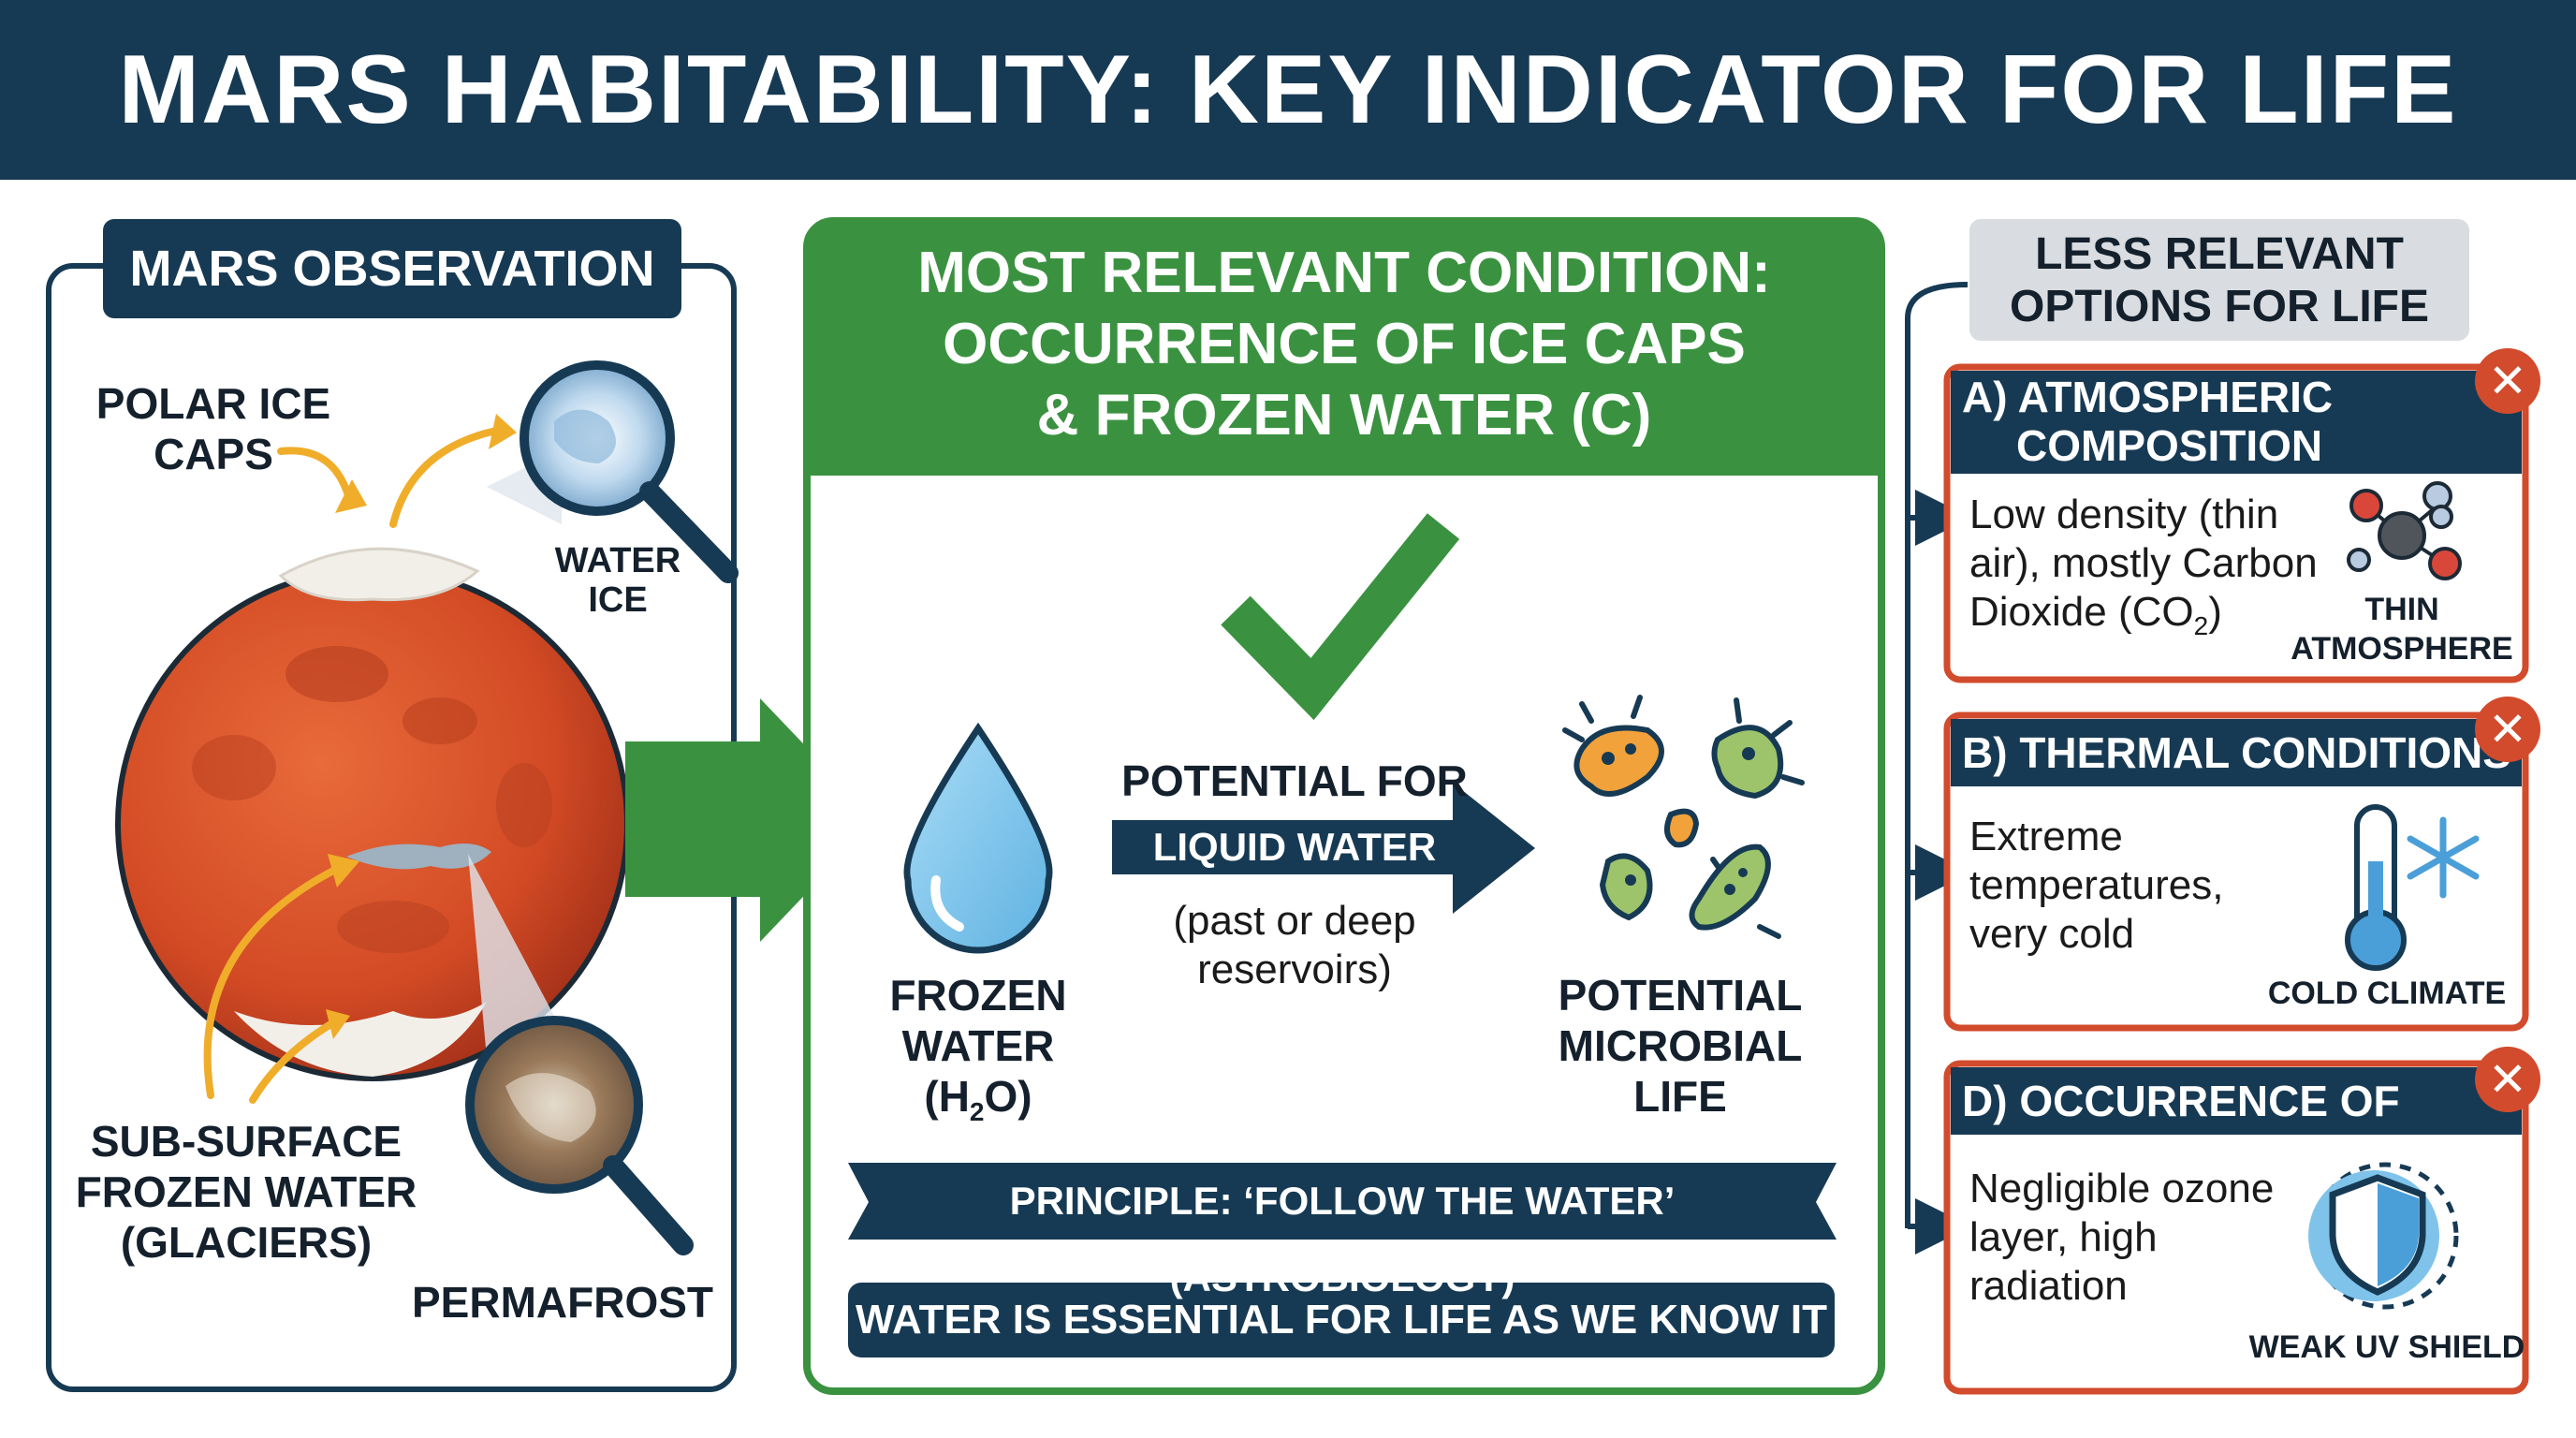  Describe the element at coordinates (1680, 1071) in the screenshot. I see `microbial-life-line2: MICROBIAL LIFE` at that location.